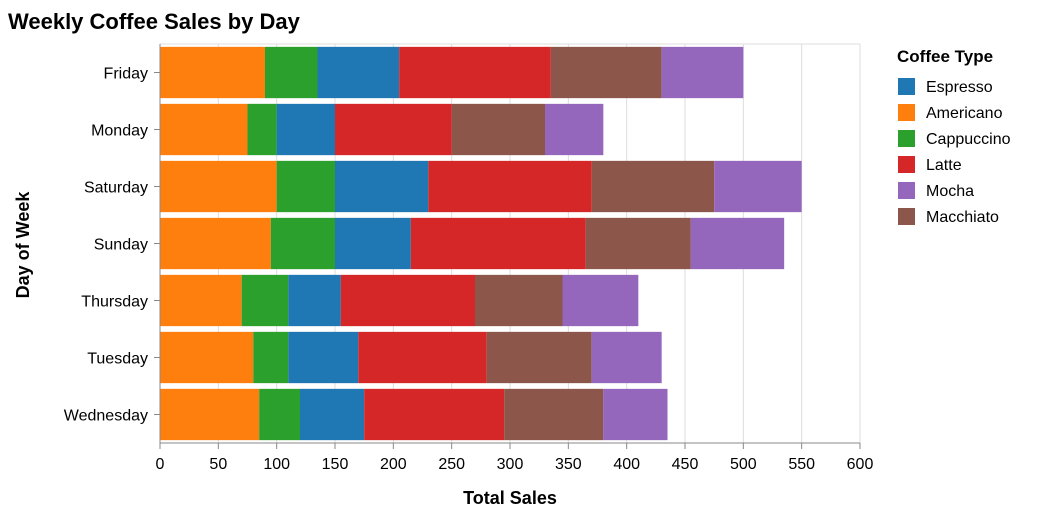  What do you see at coordinates (475, 72) in the screenshot?
I see `bar-friday-latte` at bounding box center [475, 72].